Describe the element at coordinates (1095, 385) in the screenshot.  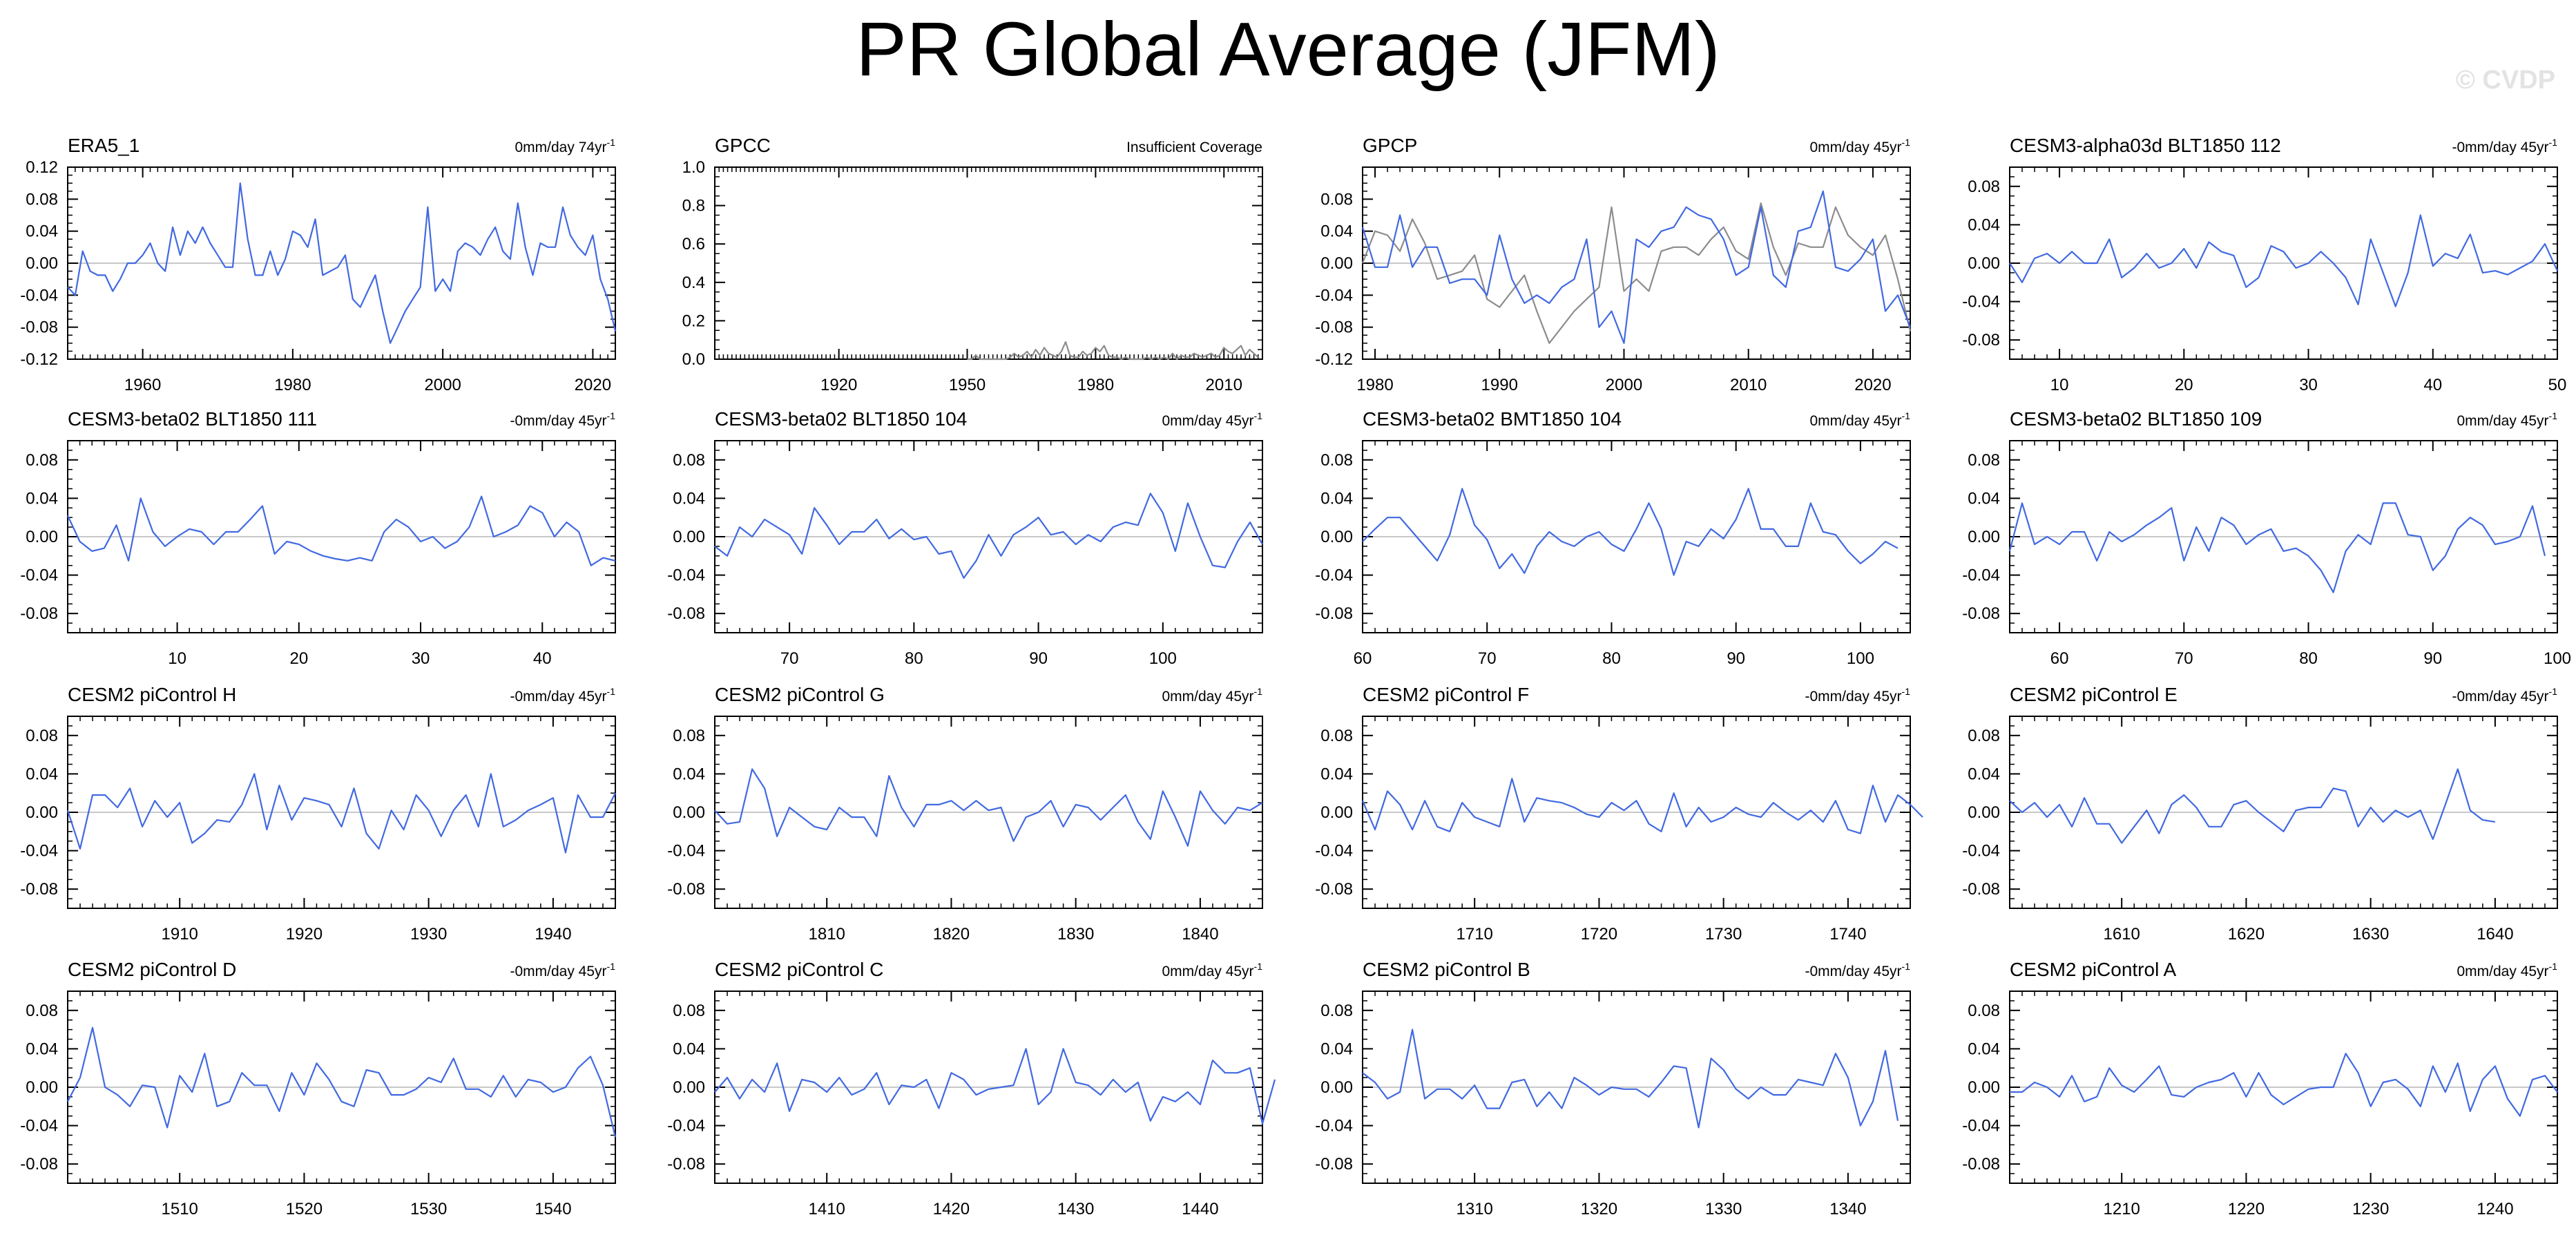
I see `x-tick-label: 1980` at that location.